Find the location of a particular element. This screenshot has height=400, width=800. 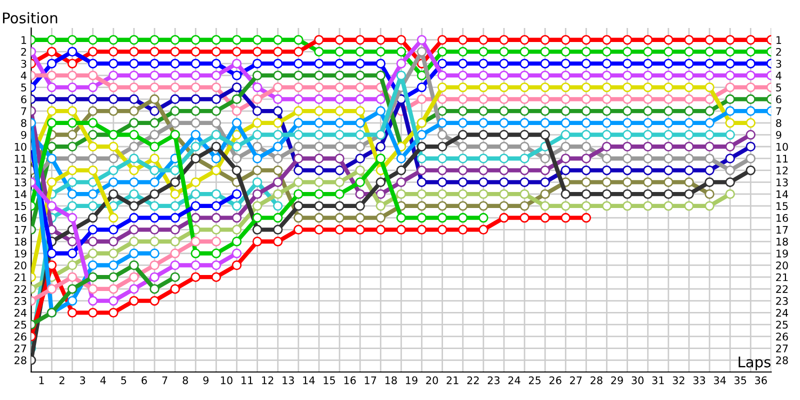

y-tick-label: 19 is located at coordinates (20, 254).